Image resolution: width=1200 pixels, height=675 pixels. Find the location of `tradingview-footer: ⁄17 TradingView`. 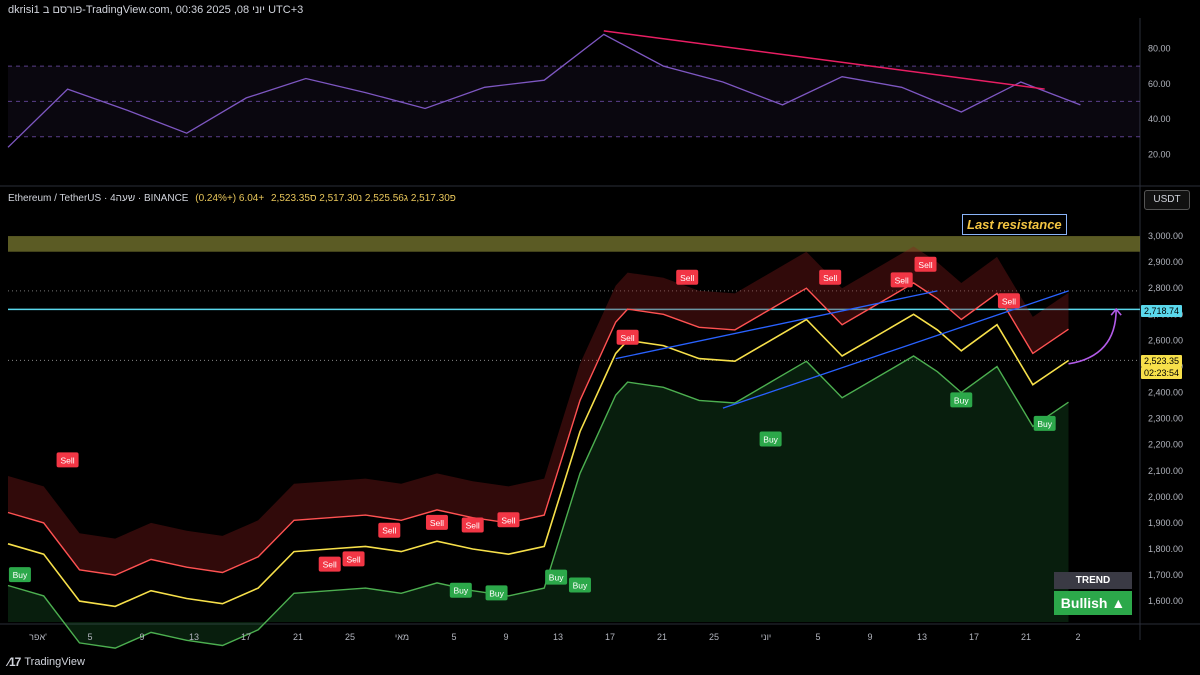

tradingview-footer: ⁄17 TradingView is located at coordinates (46, 662).